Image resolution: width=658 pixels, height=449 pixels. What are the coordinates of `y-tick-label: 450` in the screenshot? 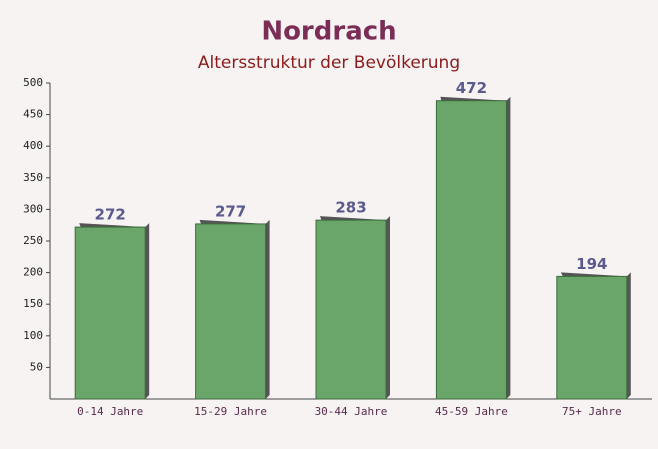 It's located at (33, 114).